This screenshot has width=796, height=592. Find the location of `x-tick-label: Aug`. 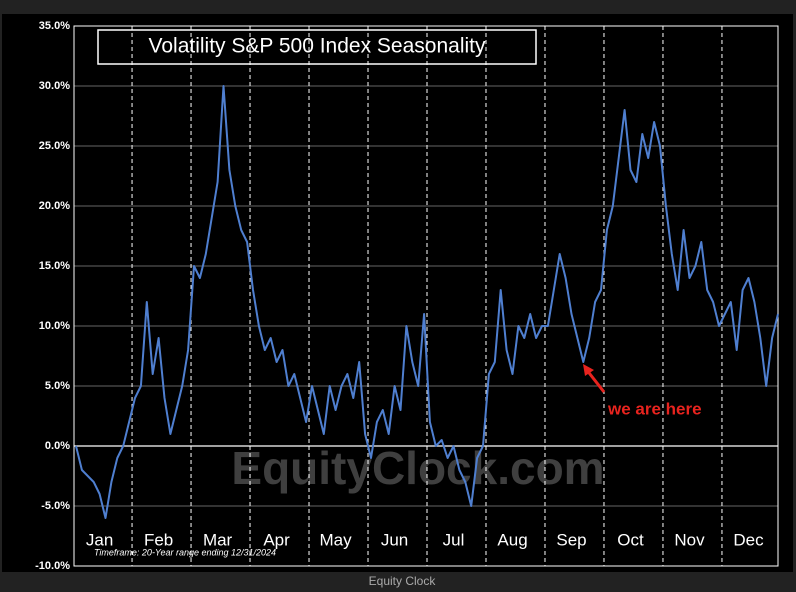

x-tick-label: Aug is located at coordinates (512, 539).